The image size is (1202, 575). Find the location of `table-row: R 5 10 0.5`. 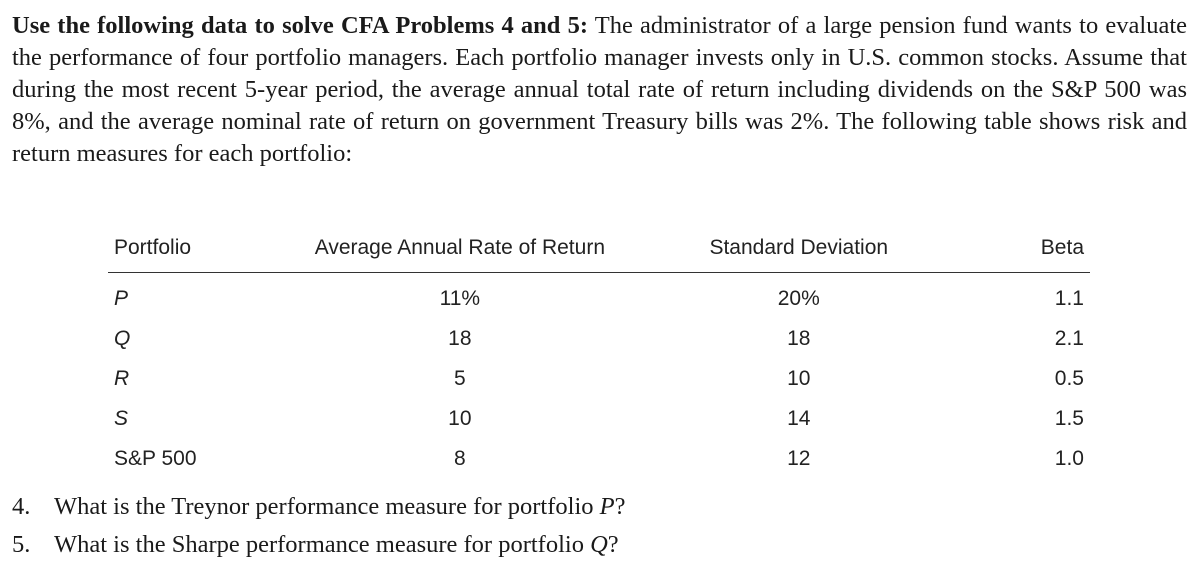

table-row: R 5 10 0.5 is located at coordinates (599, 379).